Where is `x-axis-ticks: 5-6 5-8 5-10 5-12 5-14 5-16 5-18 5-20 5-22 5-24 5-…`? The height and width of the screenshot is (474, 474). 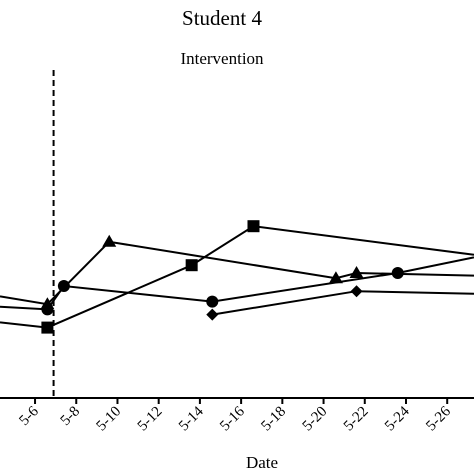 x-axis-ticks: 5-6 5-8 5-10 5-12 5-14 5-16 5-18 5-20 5-22 5-24 5-… is located at coordinates (235, 416).